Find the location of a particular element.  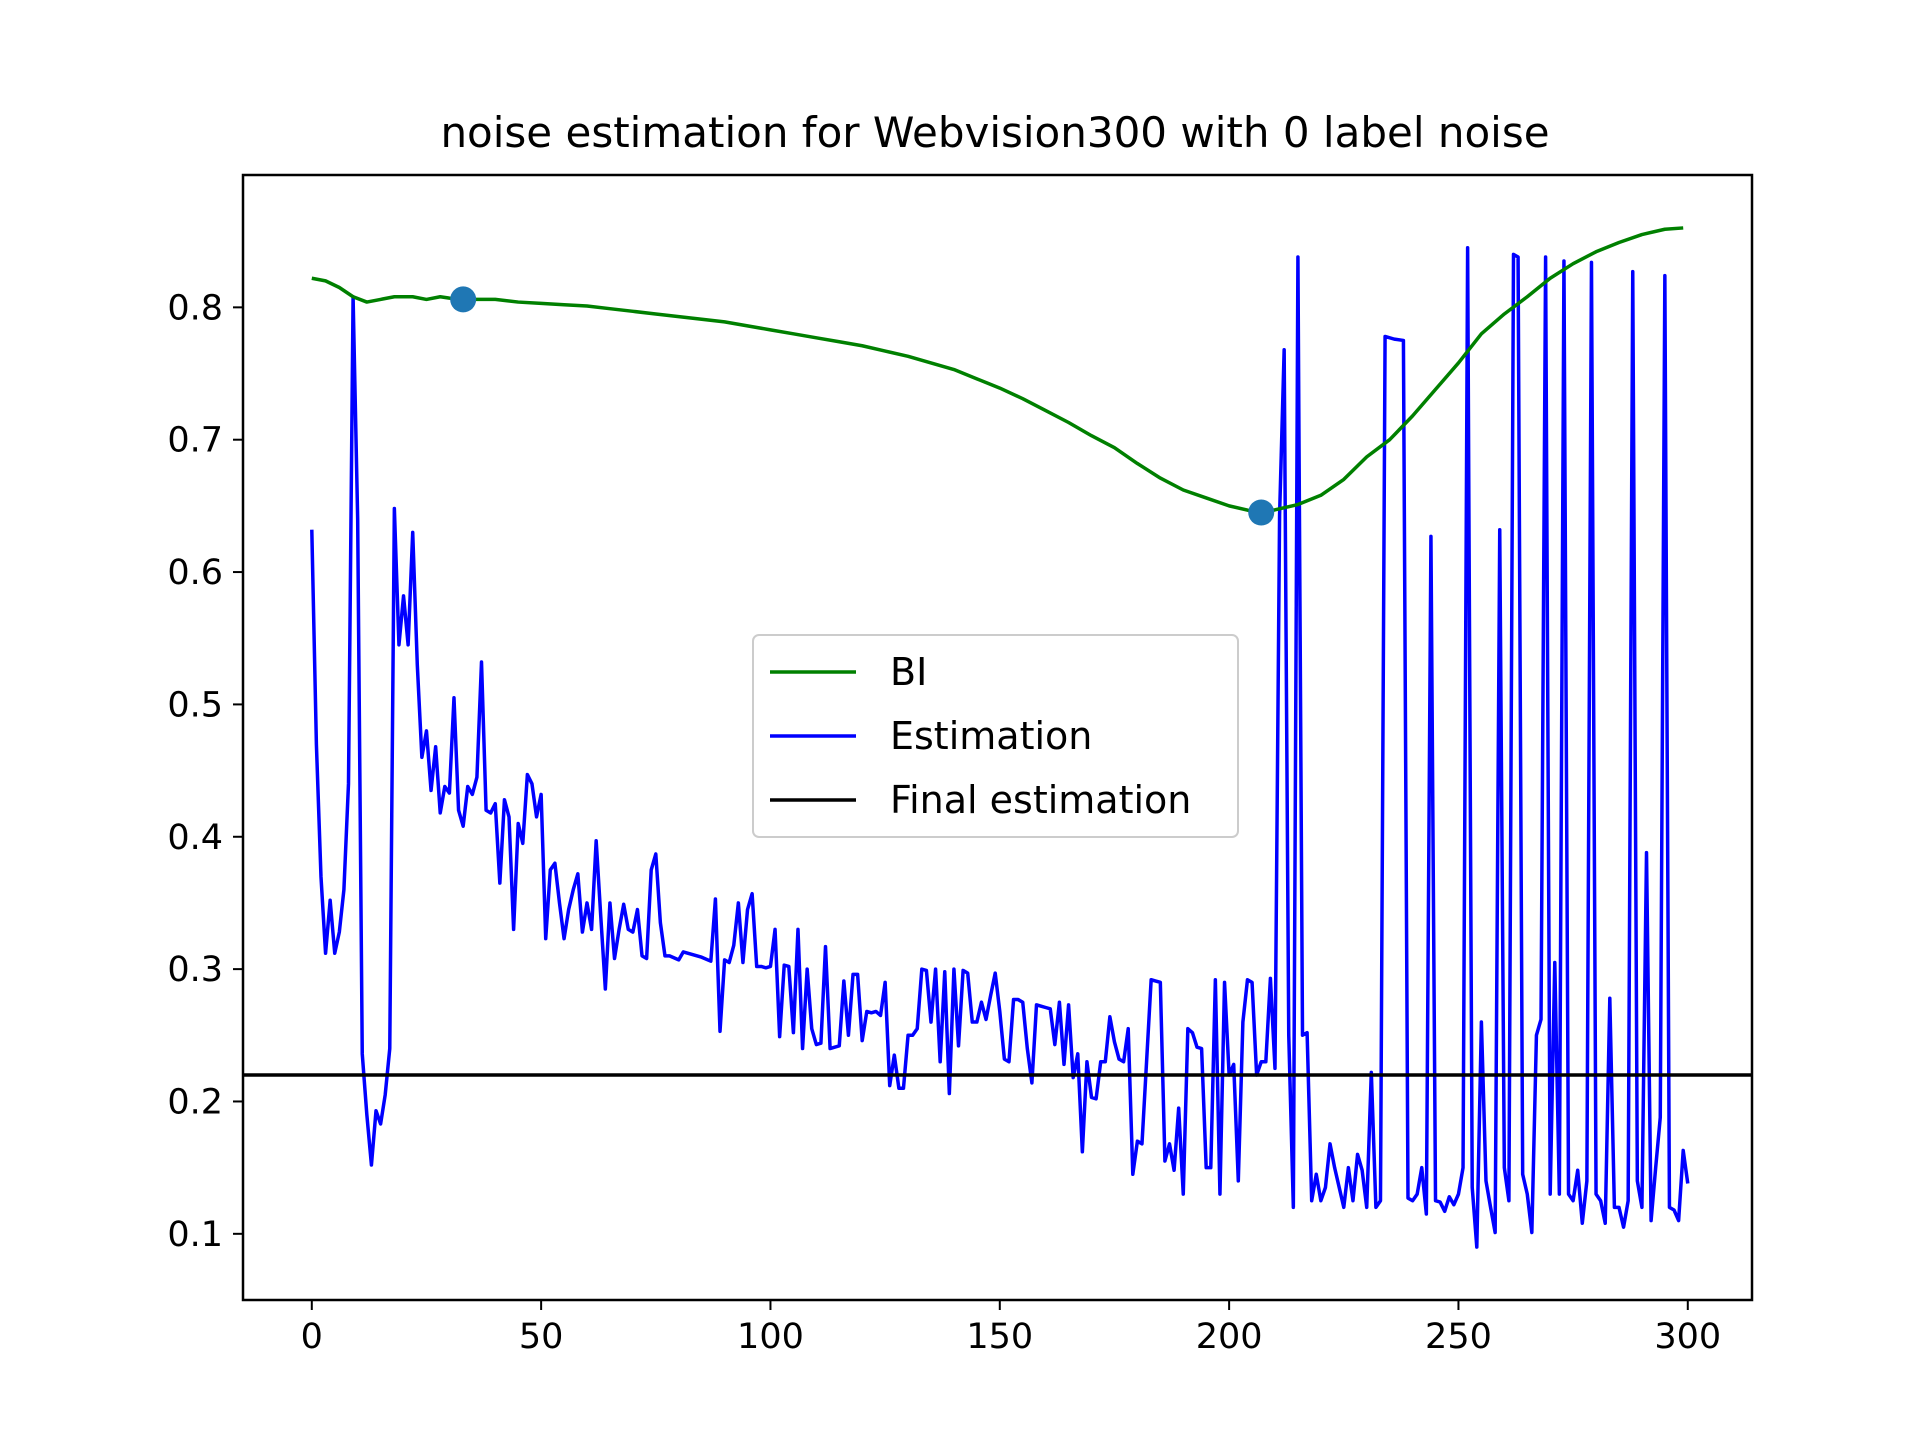

y-tick-label: 0.1 is located at coordinates (195, 1235).